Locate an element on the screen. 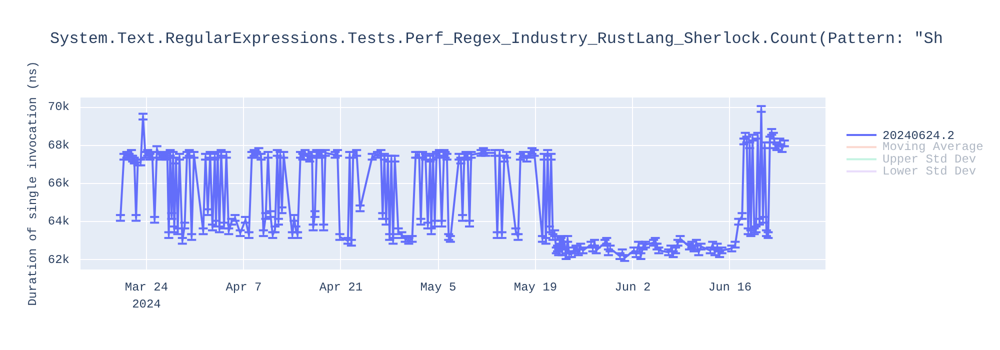 This screenshot has width=1000, height=350. x-tick-label: Jun 16 is located at coordinates (730, 287).